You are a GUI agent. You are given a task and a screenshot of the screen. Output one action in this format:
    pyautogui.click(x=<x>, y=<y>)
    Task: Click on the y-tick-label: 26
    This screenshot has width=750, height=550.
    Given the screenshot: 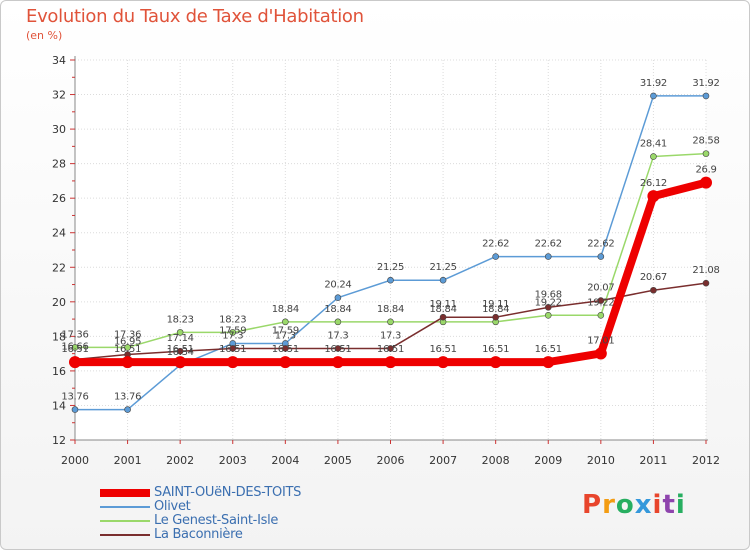 What is the action you would take?
    pyautogui.click(x=59, y=198)
    